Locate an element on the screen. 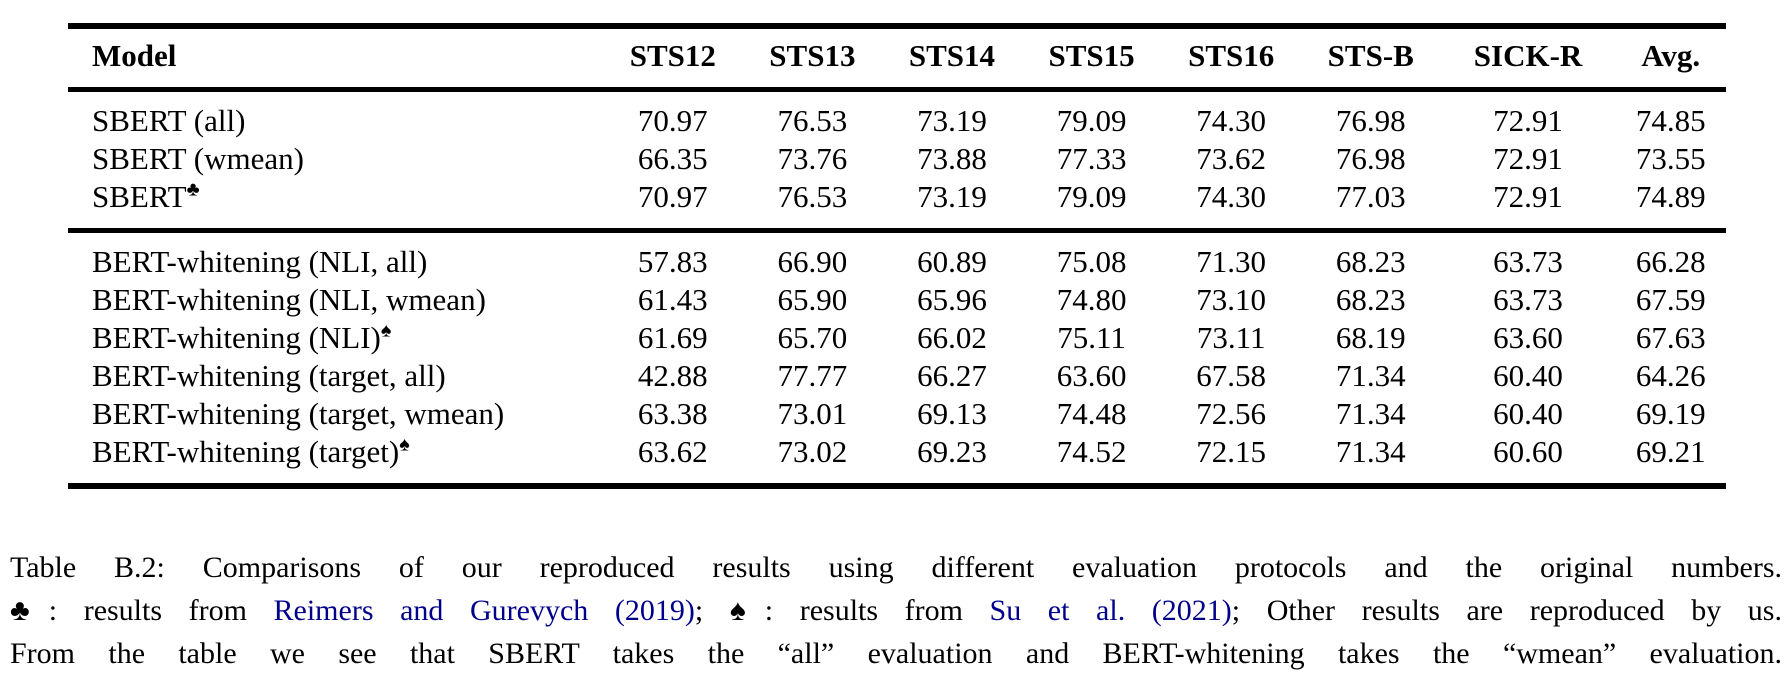 The image size is (1790, 694). value-cell: 61.43 is located at coordinates (672, 299).